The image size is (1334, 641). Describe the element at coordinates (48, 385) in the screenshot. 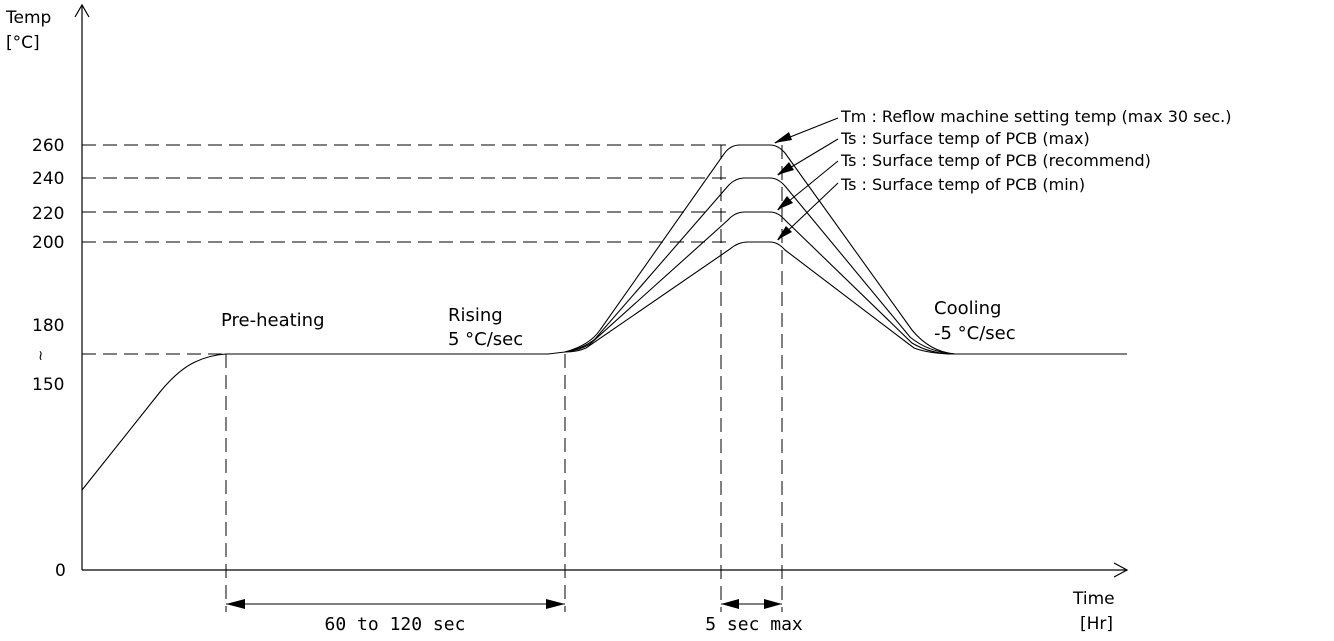

I see `y-tick-label: 150` at that location.